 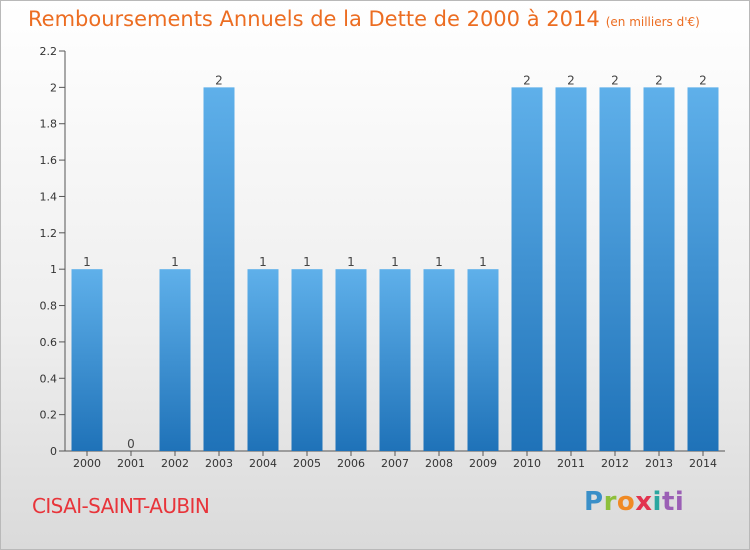 What do you see at coordinates (49, 160) in the screenshot?
I see `y-tick-label: 1.6` at bounding box center [49, 160].